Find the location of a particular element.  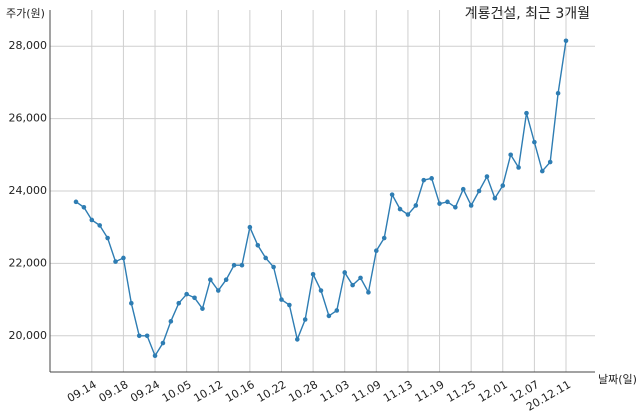

x-tick-label: 10.05 is located at coordinates (177, 391).